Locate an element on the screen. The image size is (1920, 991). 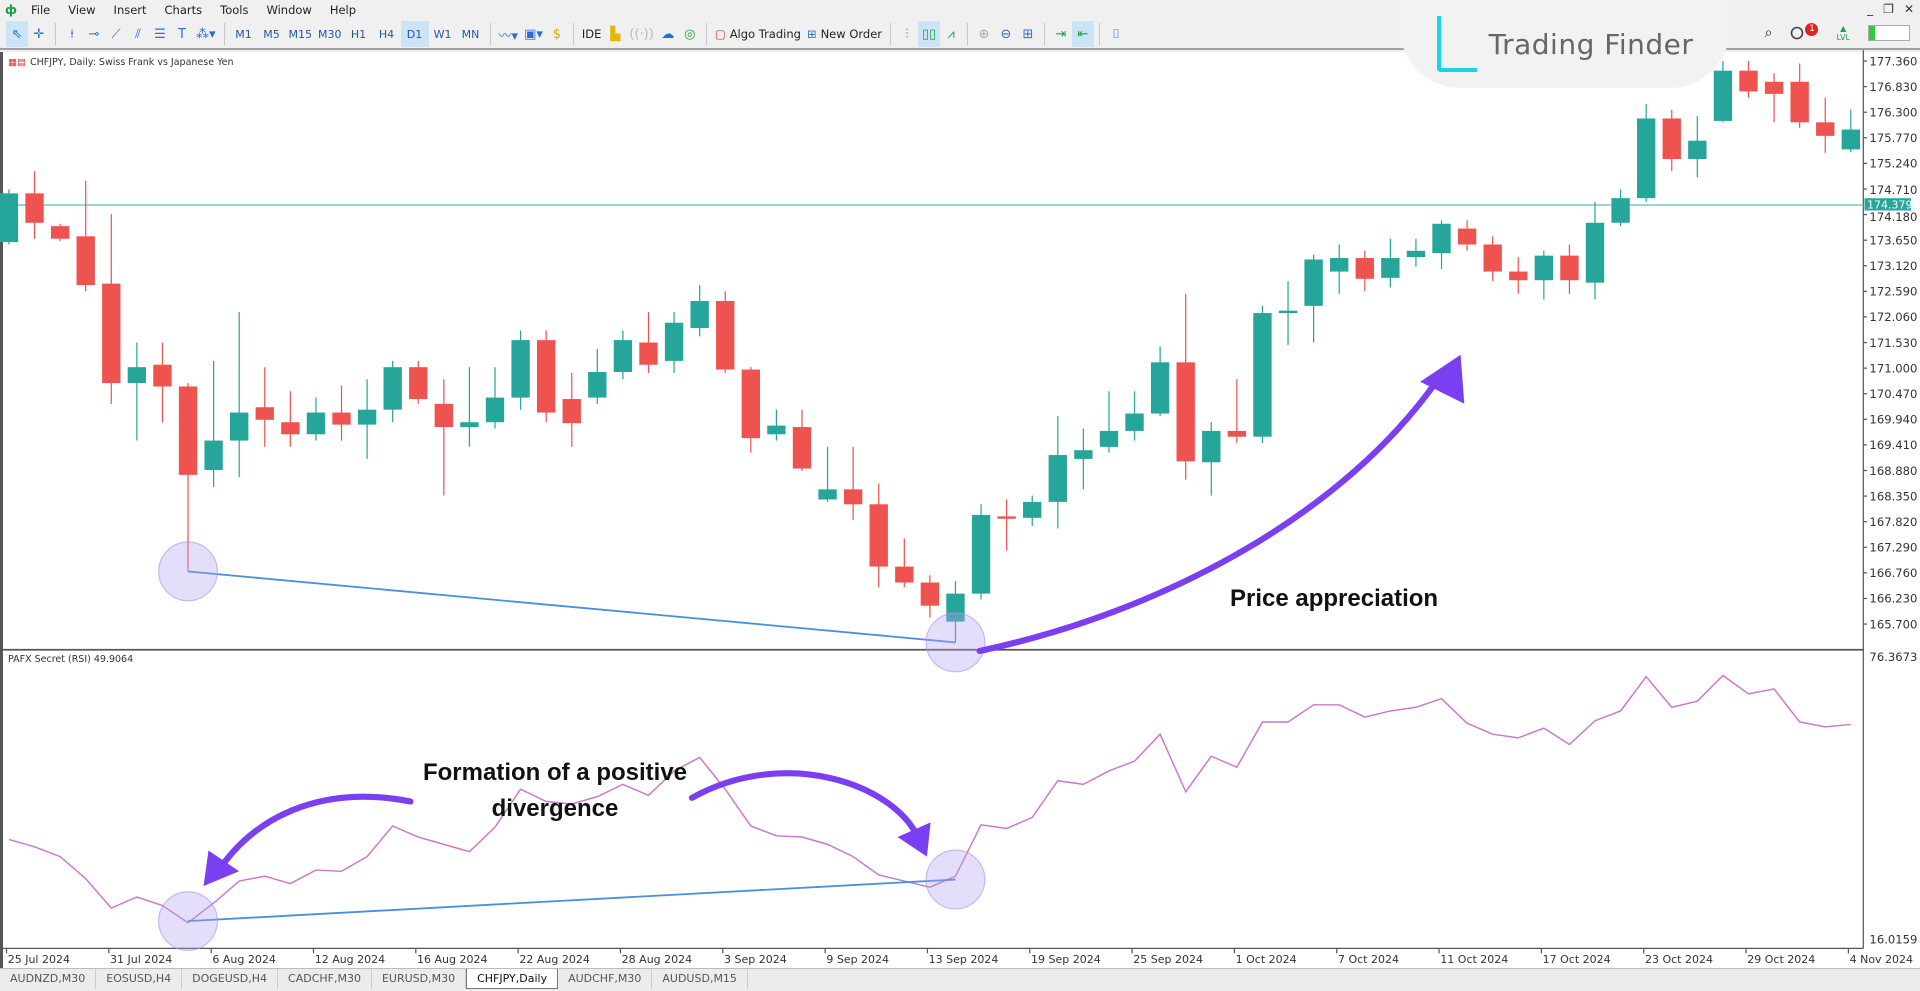
vps-cloud-icon: ☁ is located at coordinates (668, 34).